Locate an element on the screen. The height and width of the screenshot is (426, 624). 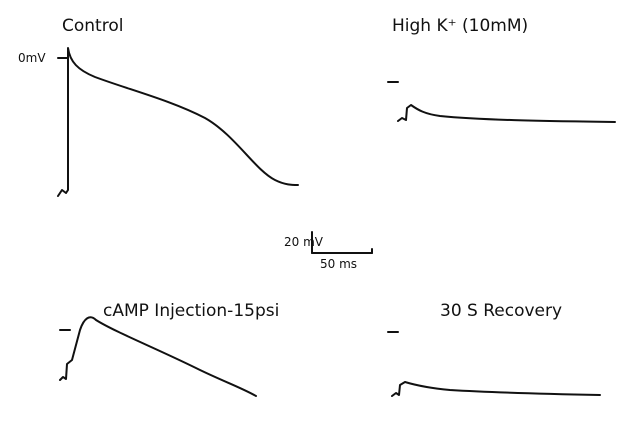
panel-title: cAMP Injection-15psi is located at coordinates (191, 311).